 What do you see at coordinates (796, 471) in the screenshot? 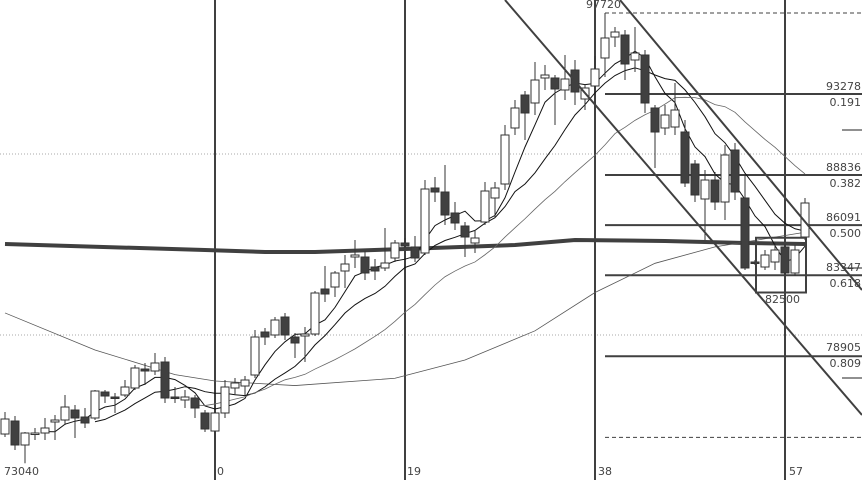
I see `period-marker-label: 57` at bounding box center [796, 471].